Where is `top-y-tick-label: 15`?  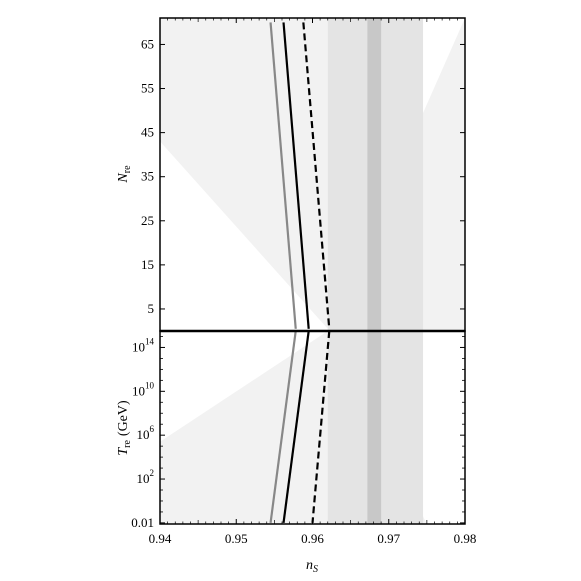 top-y-tick-label: 15 is located at coordinates (147, 264).